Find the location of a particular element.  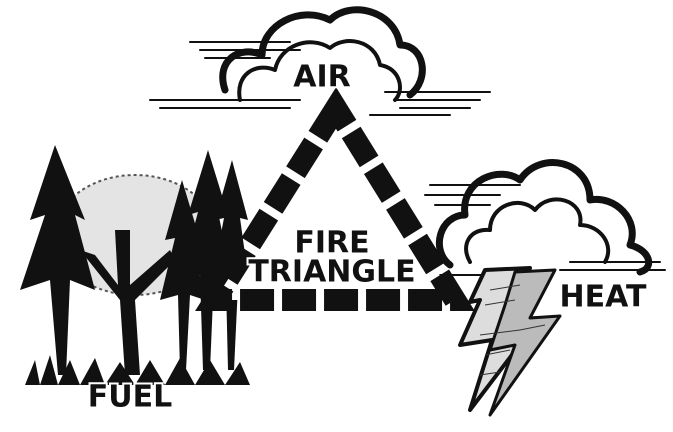

air-label: AIR is located at coordinates (321, 77).